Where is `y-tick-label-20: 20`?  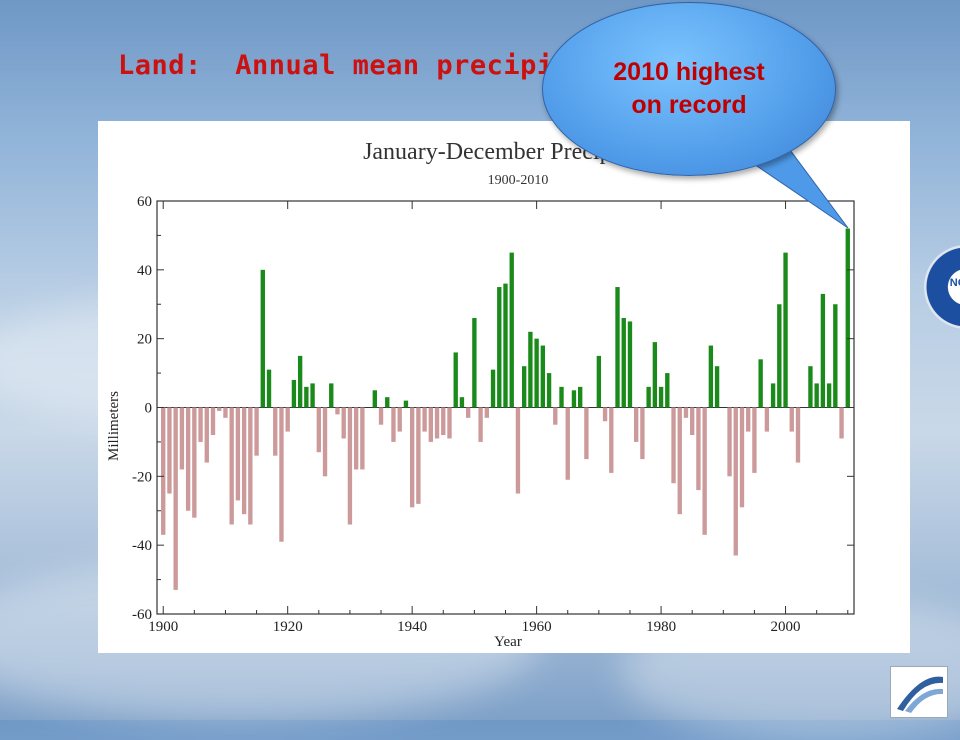 y-tick-label-20: 20 is located at coordinates (144, 340).